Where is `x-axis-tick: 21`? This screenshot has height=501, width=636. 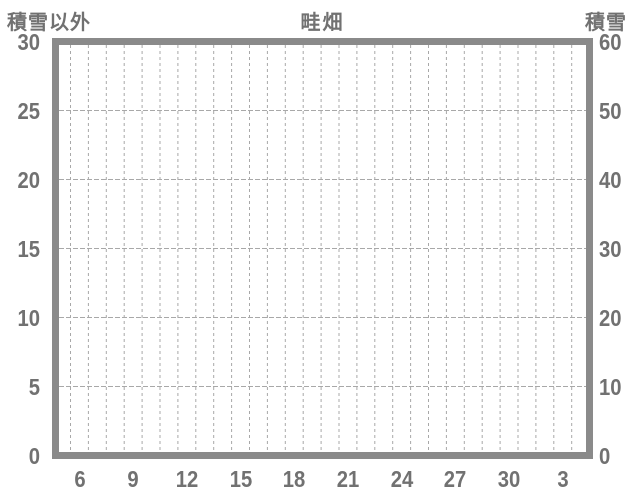
x-axis-tick: 21 is located at coordinates (348, 479).